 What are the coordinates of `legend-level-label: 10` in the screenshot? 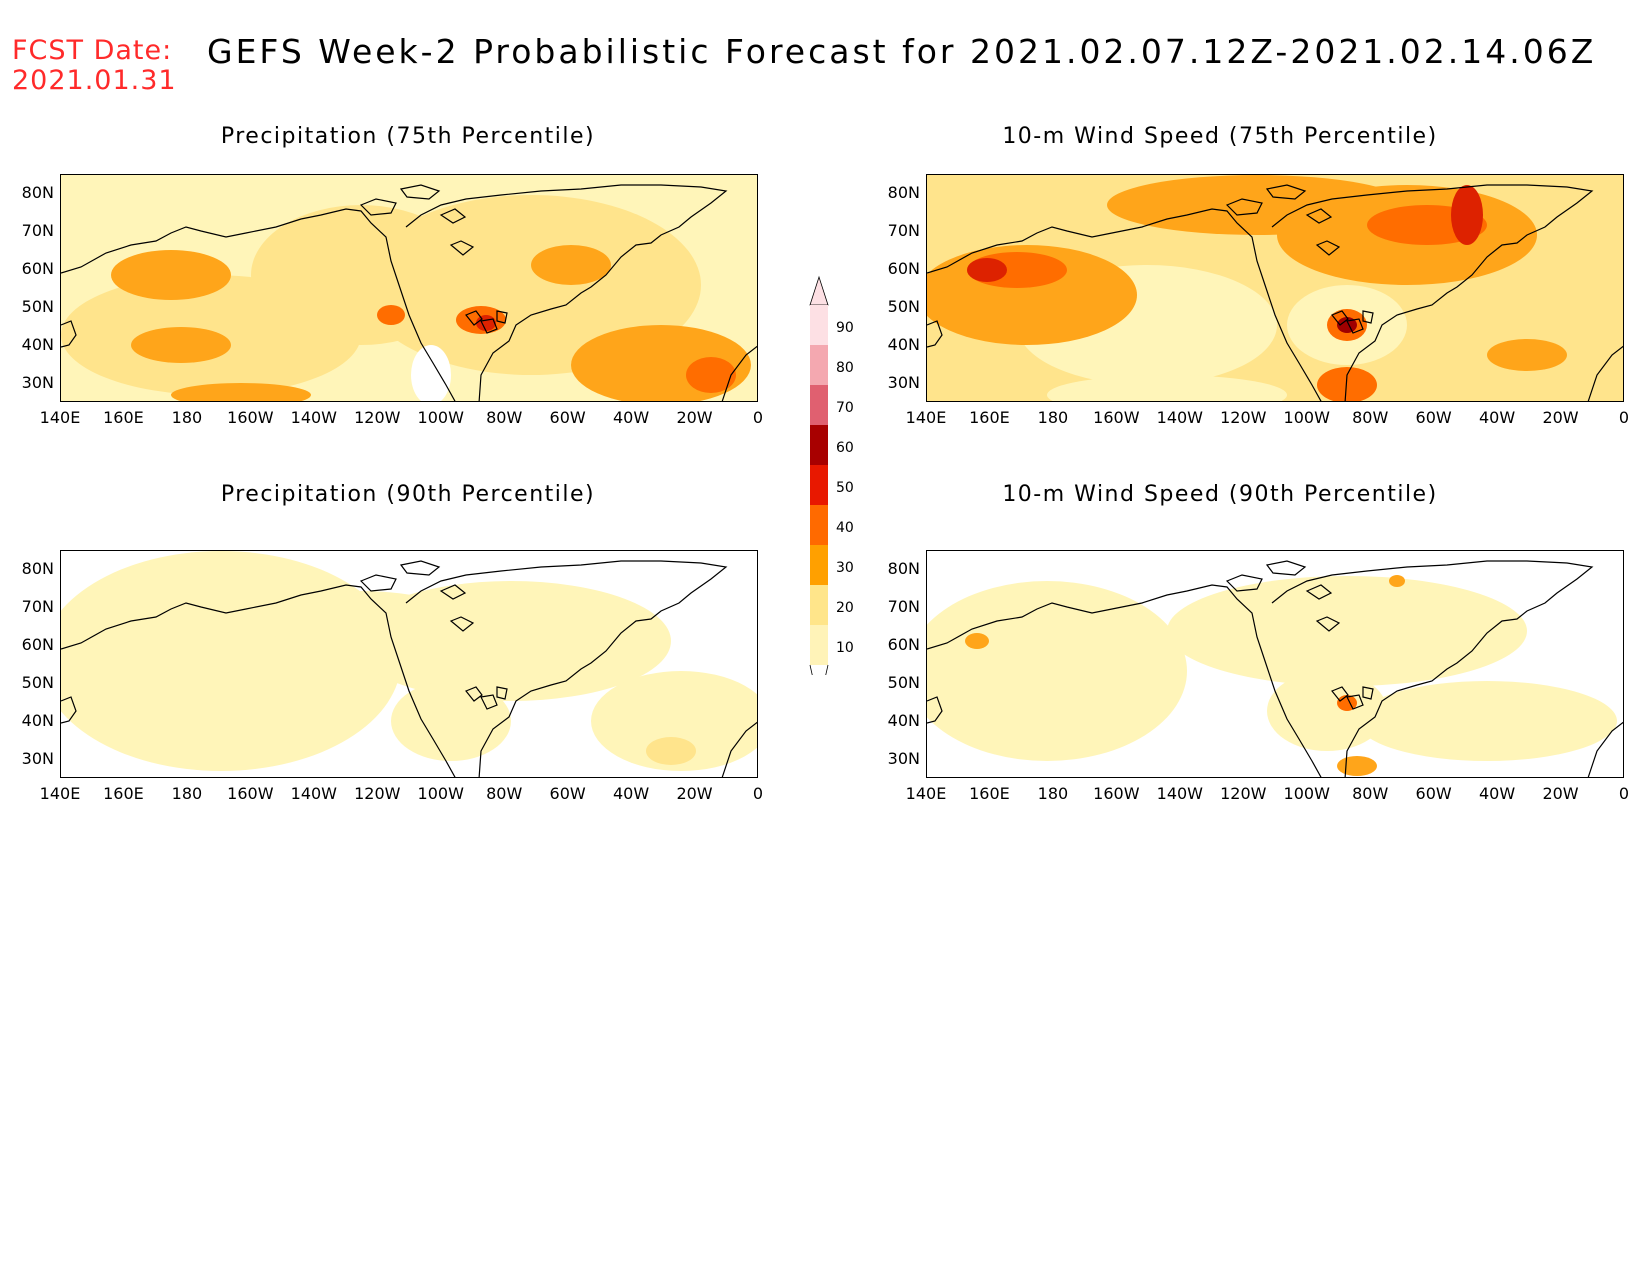 It's located at (845, 648).